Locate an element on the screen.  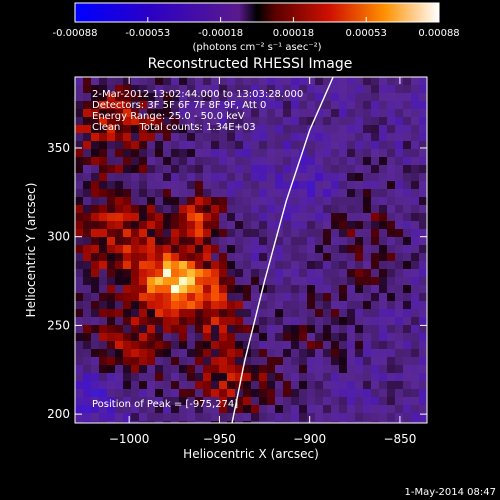
colorbar-units: (photons cm⁻² s⁻¹ asec⁻²) is located at coordinates (256, 47).